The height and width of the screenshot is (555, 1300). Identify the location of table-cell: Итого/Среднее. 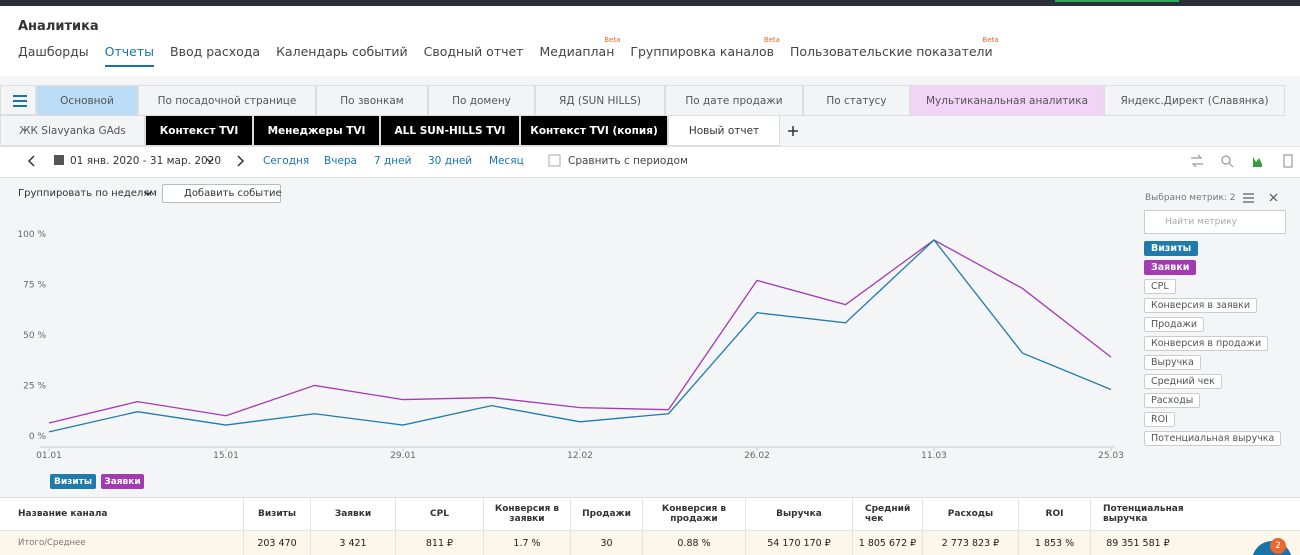
(52, 543).